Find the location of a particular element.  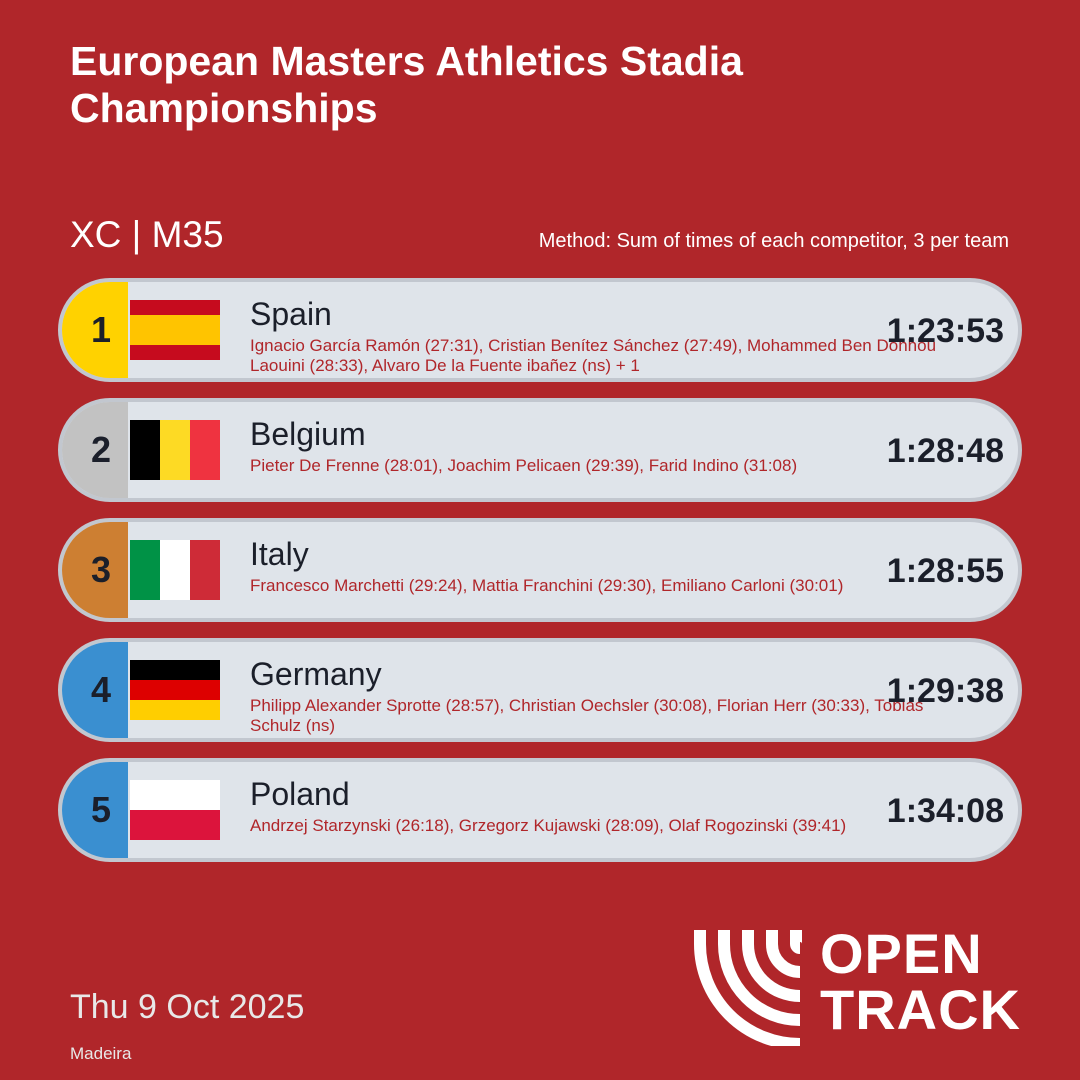

country-name: Belgium is located at coordinates (308, 434).